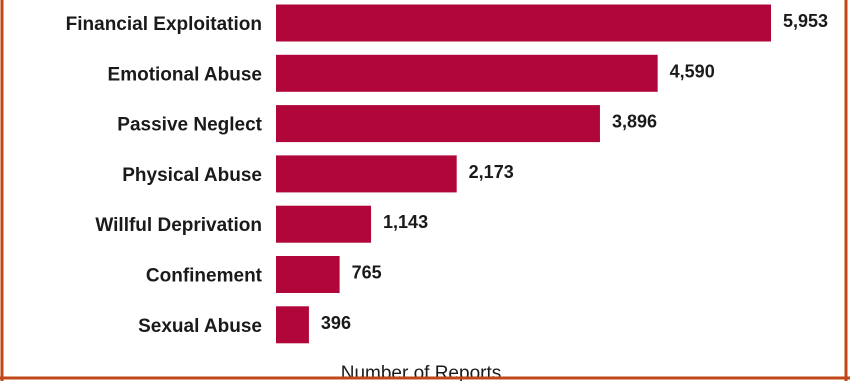 The image size is (850, 381). I want to click on category-label: Physical Abuse, so click(192, 175).